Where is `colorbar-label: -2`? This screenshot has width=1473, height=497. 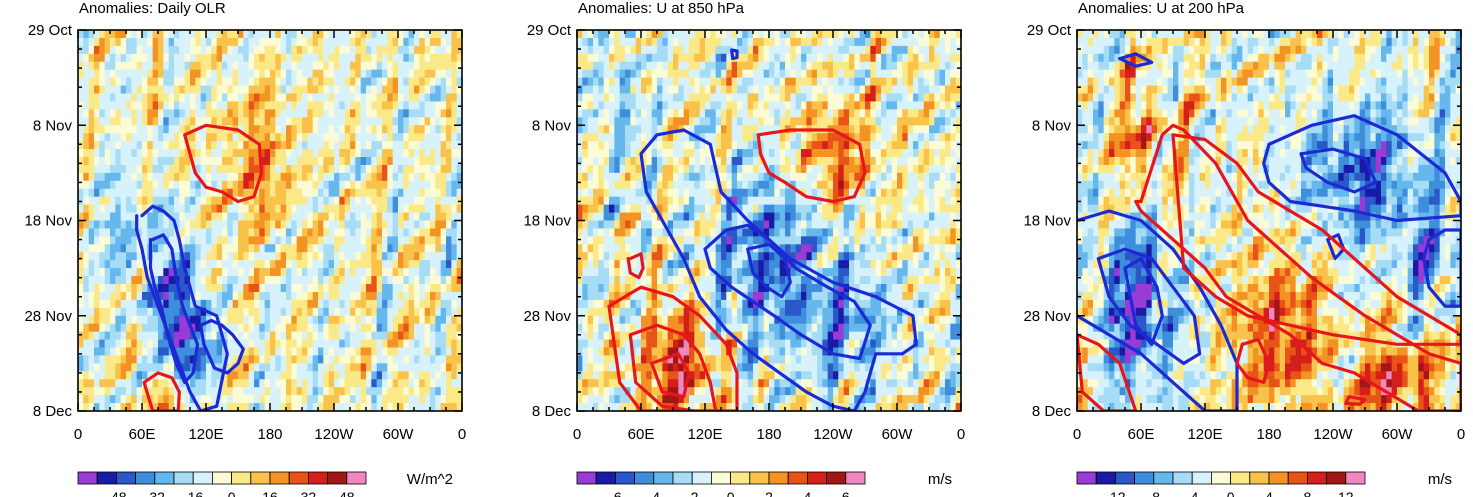 colorbar-label: -2 is located at coordinates (692, 493).